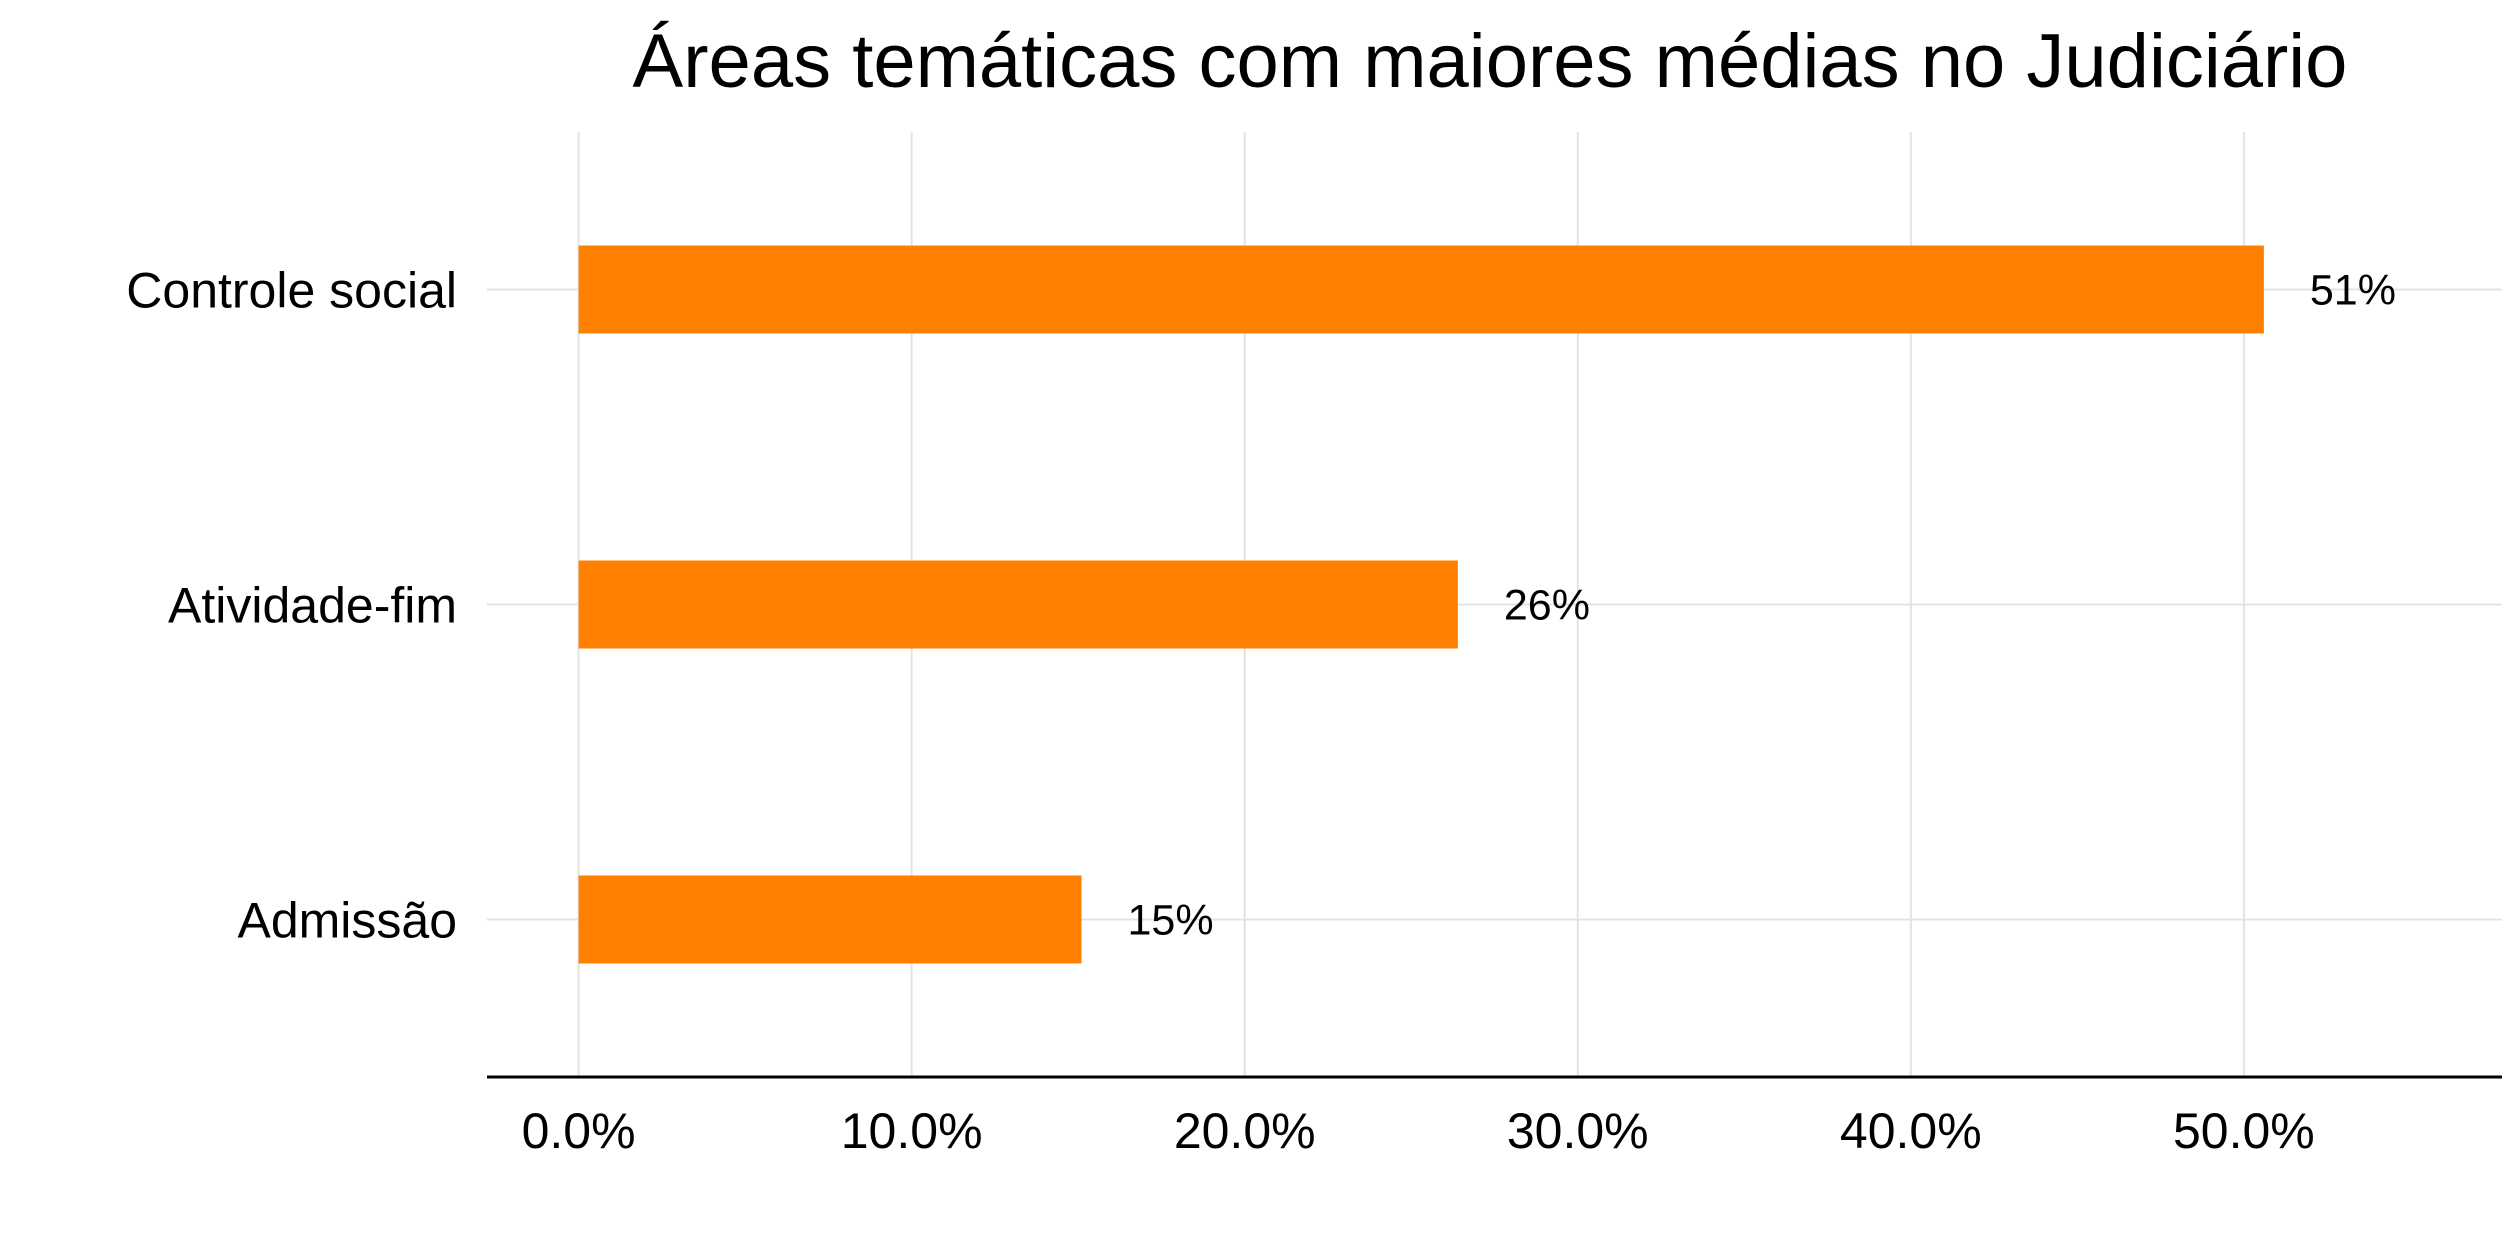 The height and width of the screenshot is (1260, 2520). I want to click on x-tick-label: 50.0%, so click(2244, 1131).